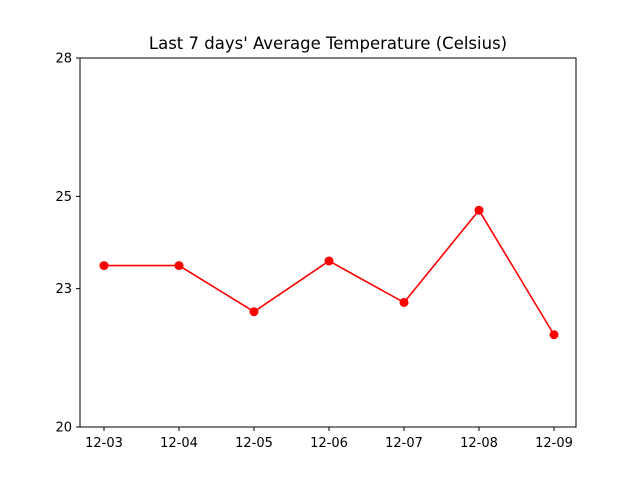 Image resolution: width=640 pixels, height=480 pixels. What do you see at coordinates (63, 197) in the screenshot?
I see `y-tick-label: 25` at bounding box center [63, 197].